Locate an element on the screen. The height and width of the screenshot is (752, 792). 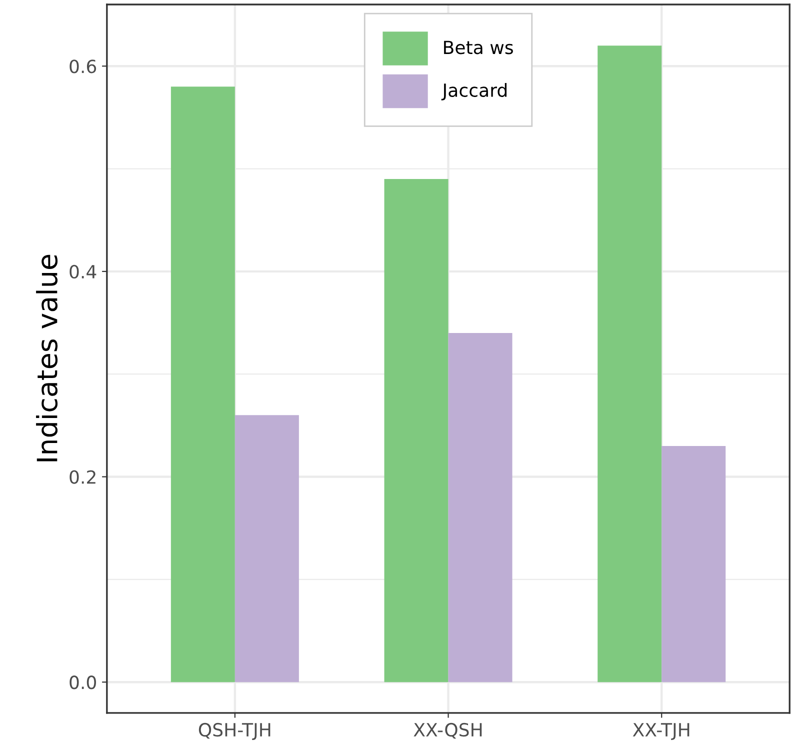
y-axis-title: Indicates value is located at coordinates (47, 358).